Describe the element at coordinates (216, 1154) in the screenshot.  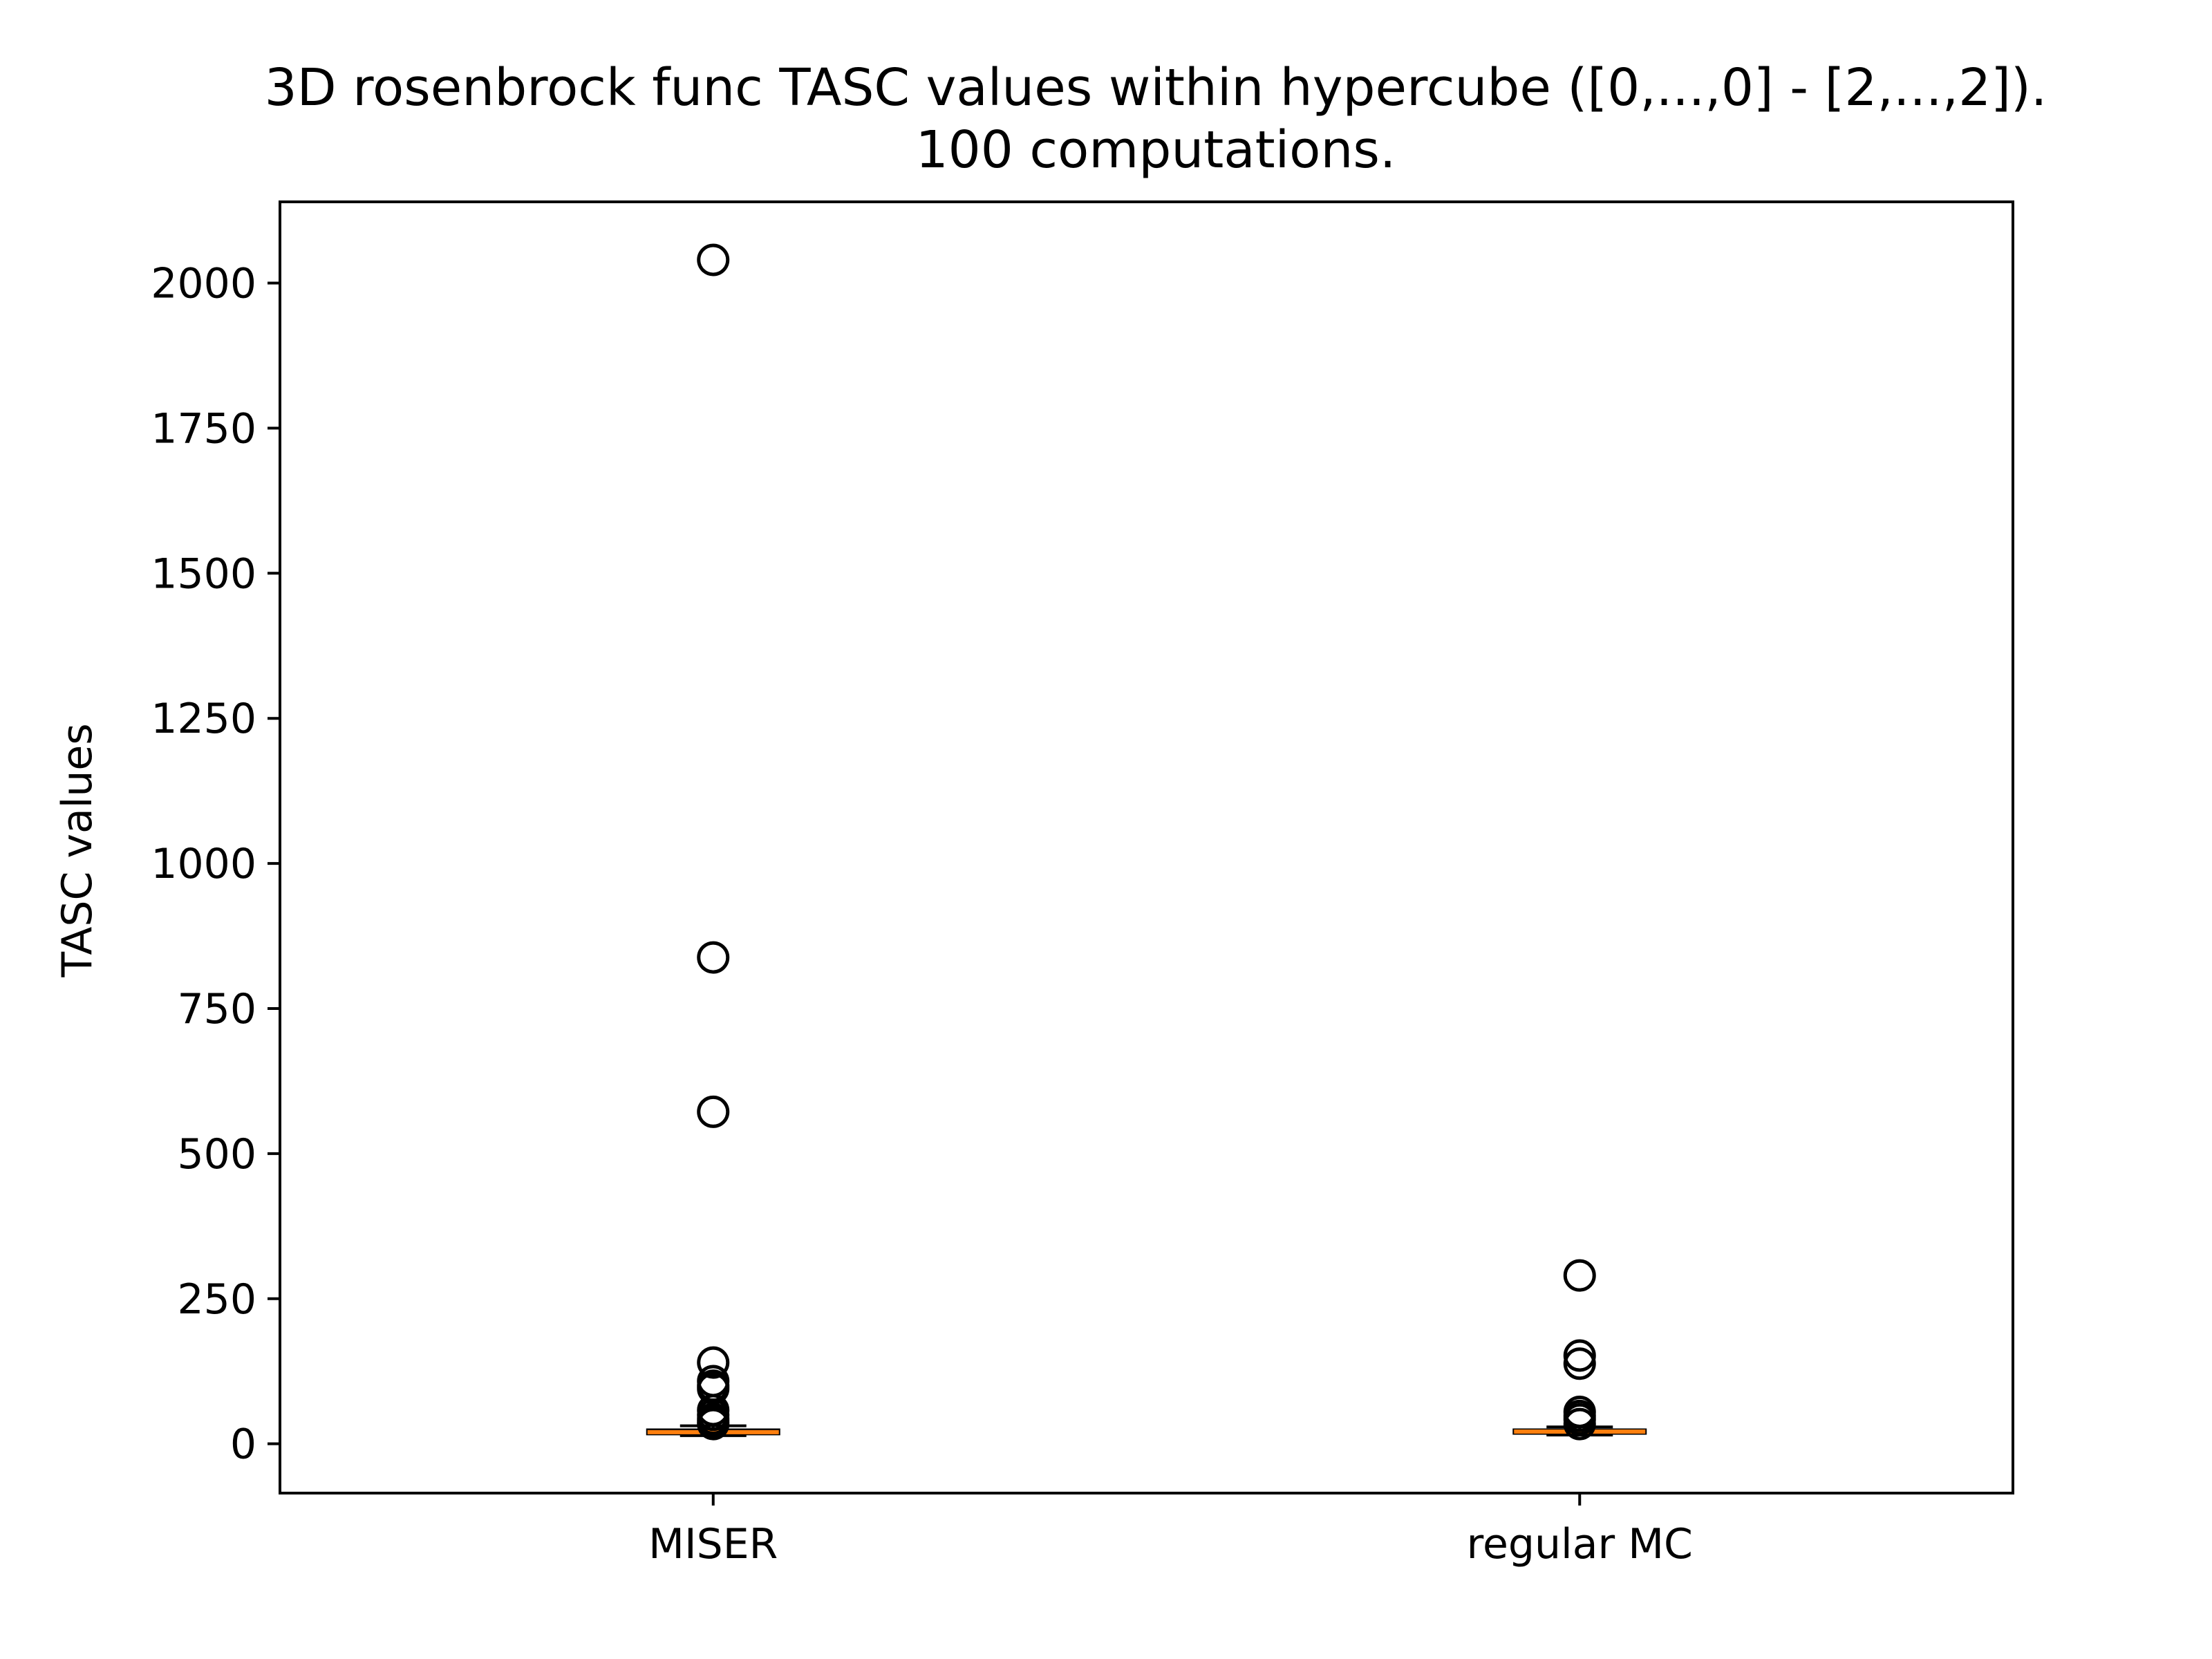
I see `y-tick-label-2: 500` at that location.